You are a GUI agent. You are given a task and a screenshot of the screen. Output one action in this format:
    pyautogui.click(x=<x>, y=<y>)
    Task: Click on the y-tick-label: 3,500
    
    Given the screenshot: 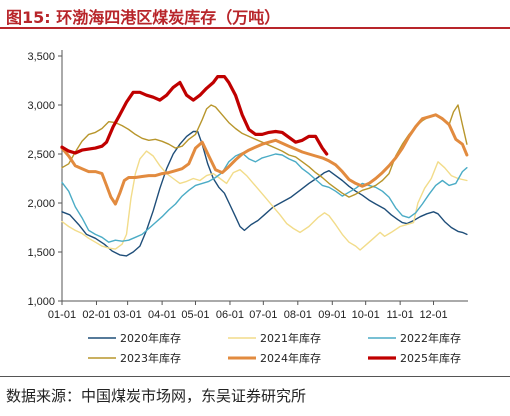 What is the action you would take?
    pyautogui.click(x=41, y=57)
    